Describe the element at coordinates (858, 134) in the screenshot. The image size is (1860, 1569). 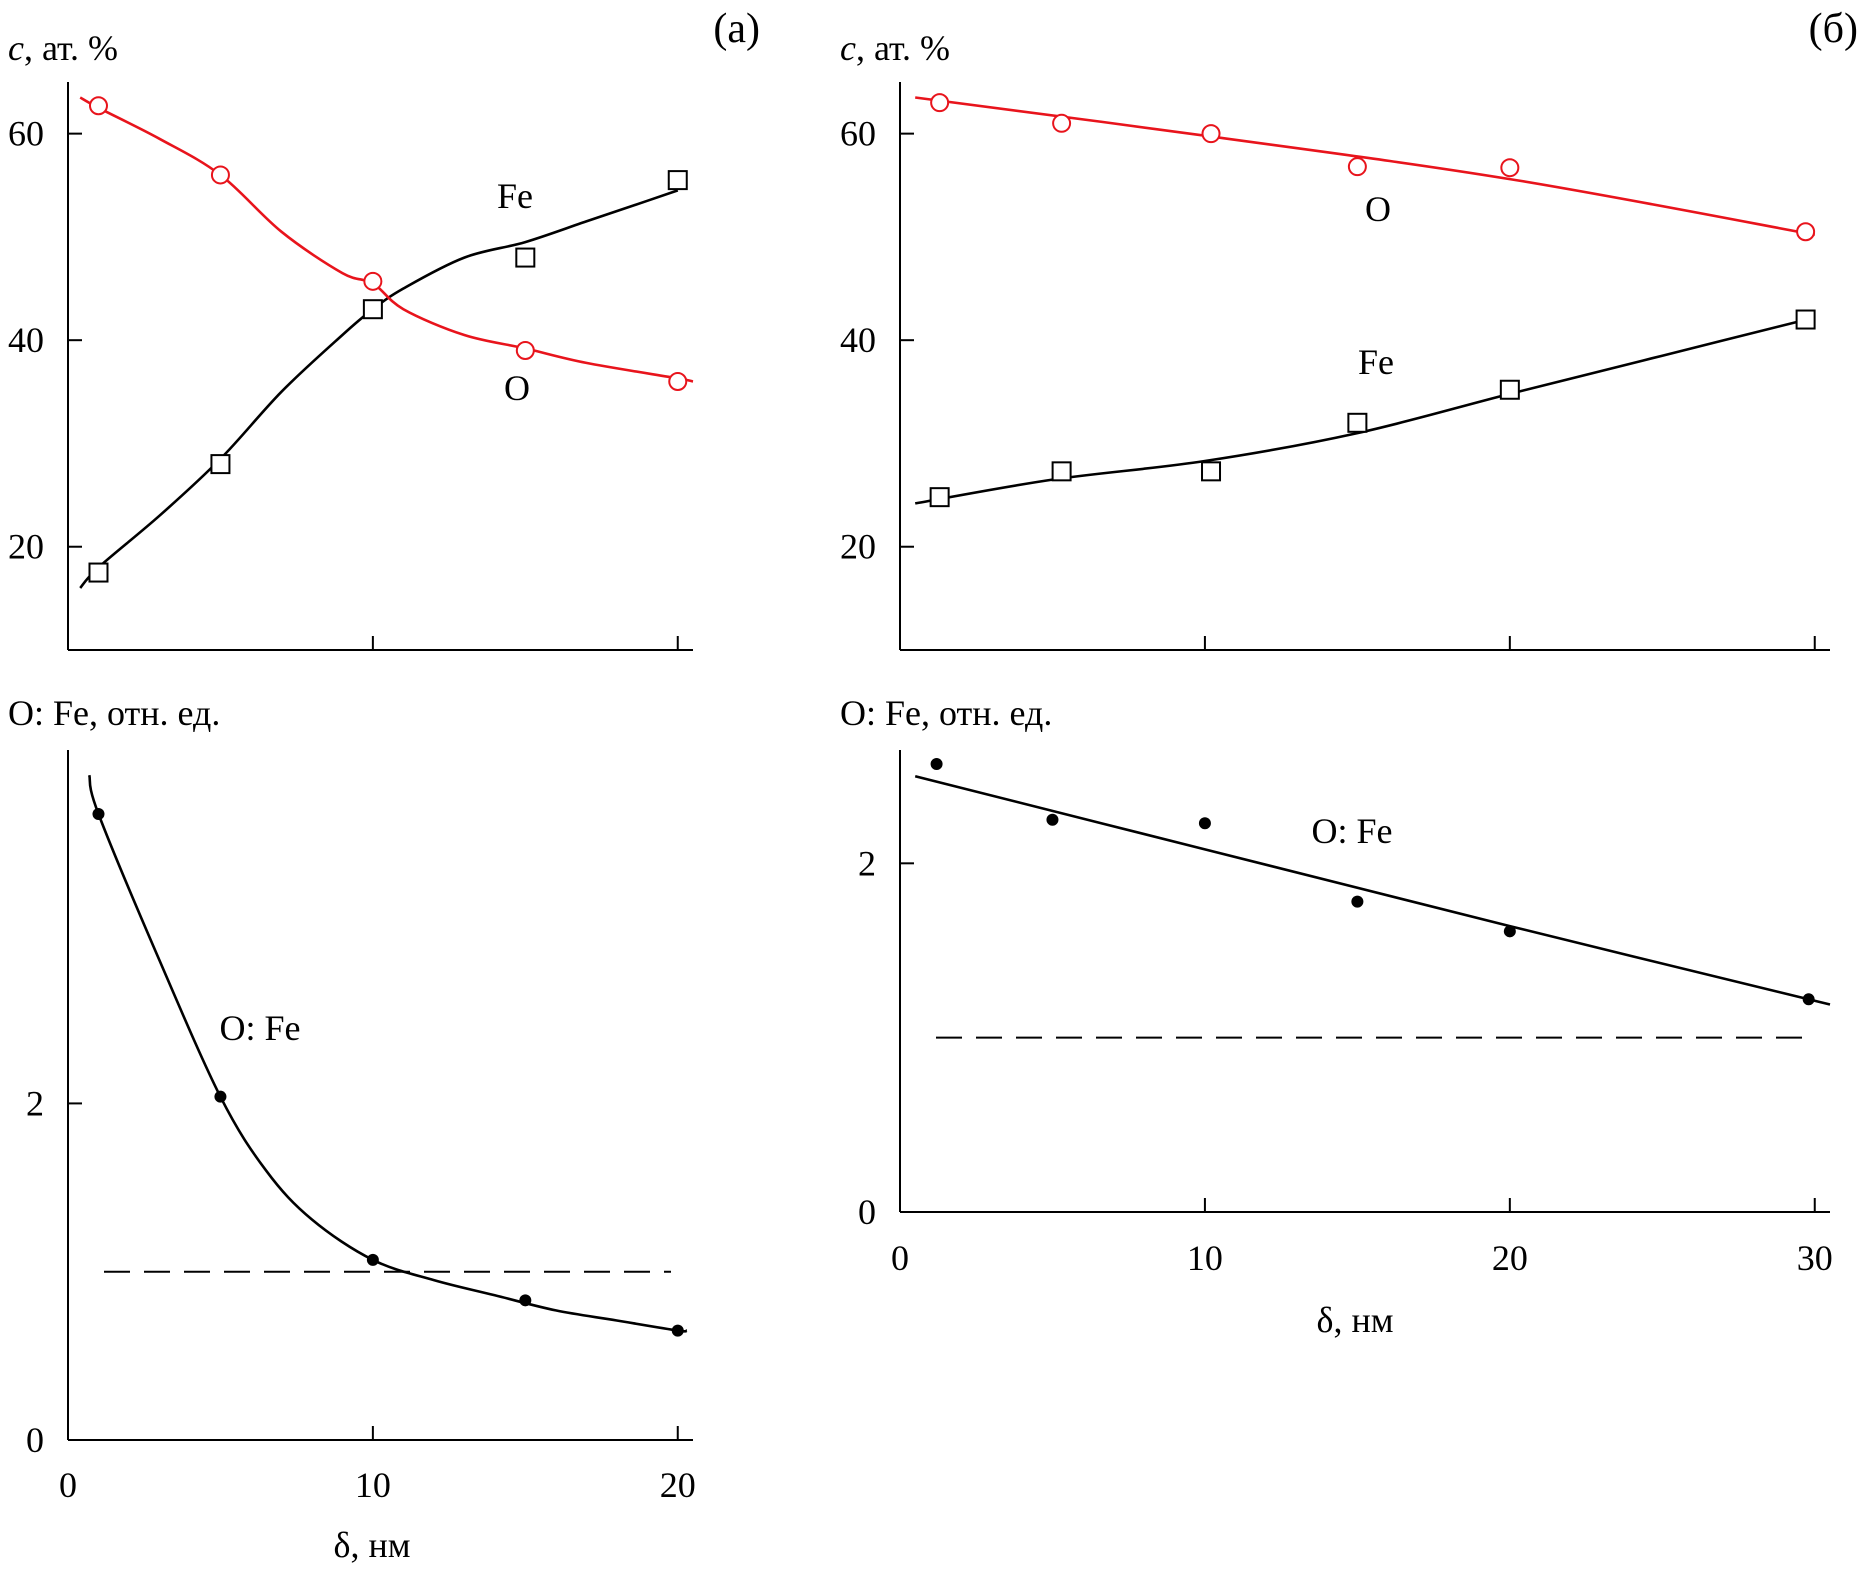
I see `chart2-ytick-label: 60` at that location.